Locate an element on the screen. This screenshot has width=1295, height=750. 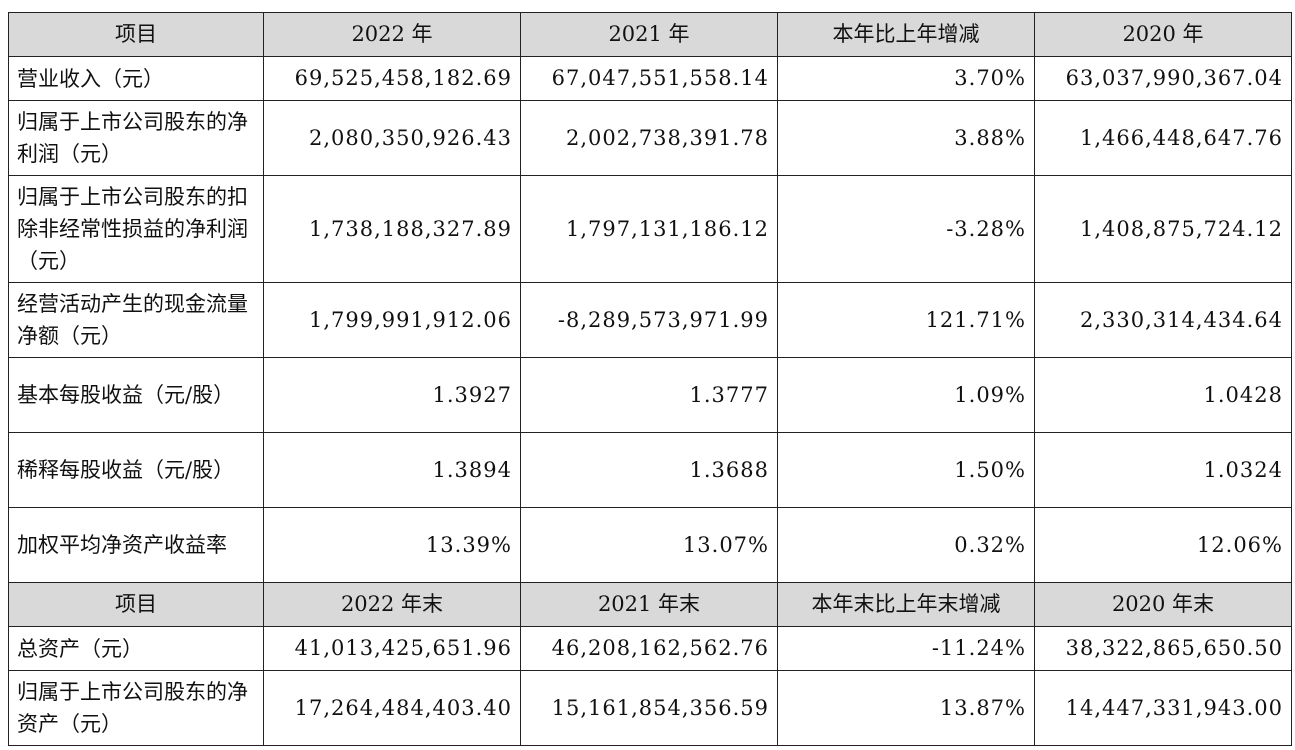
value-2022: 69,525,458,182.69 is located at coordinates (392, 78).